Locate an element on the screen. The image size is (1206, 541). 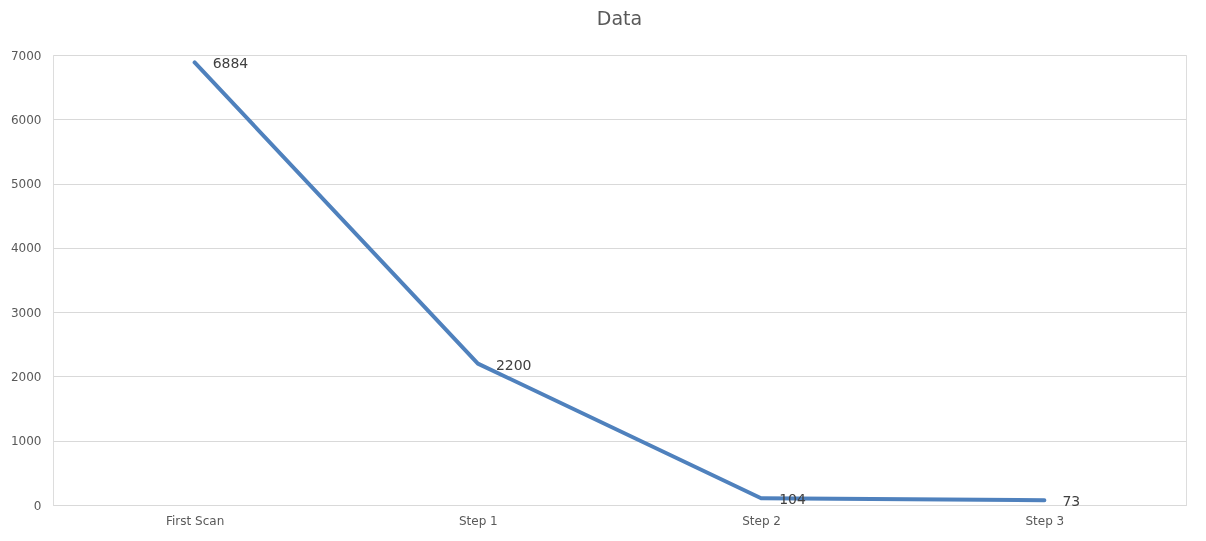
x-tick-label: Step 3 is located at coordinates (1045, 520).